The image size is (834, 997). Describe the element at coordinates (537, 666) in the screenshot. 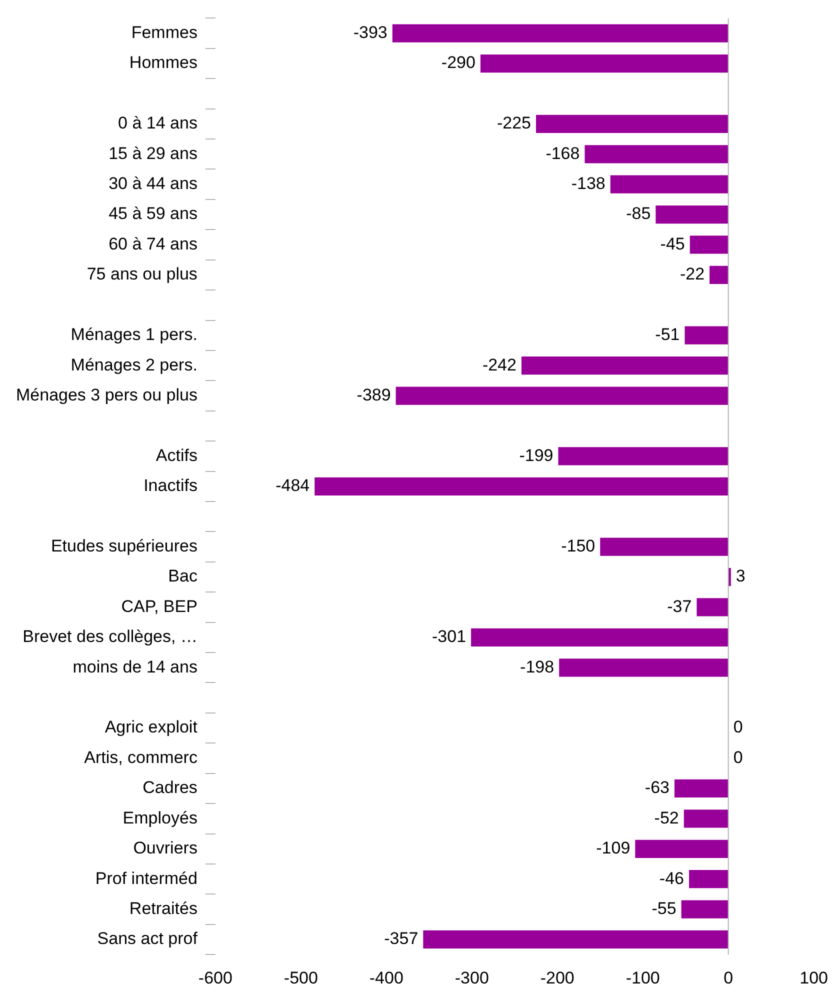

I see `data-label: -198` at that location.